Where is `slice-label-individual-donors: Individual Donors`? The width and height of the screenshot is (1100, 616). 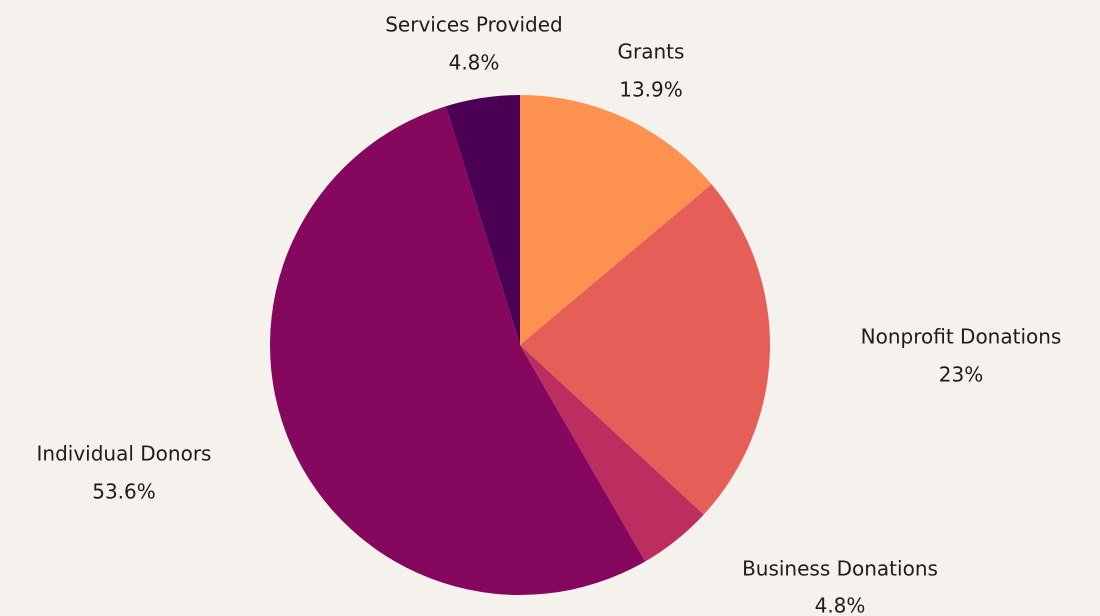
slice-label-individual-donors: Individual Donors is located at coordinates (124, 454).